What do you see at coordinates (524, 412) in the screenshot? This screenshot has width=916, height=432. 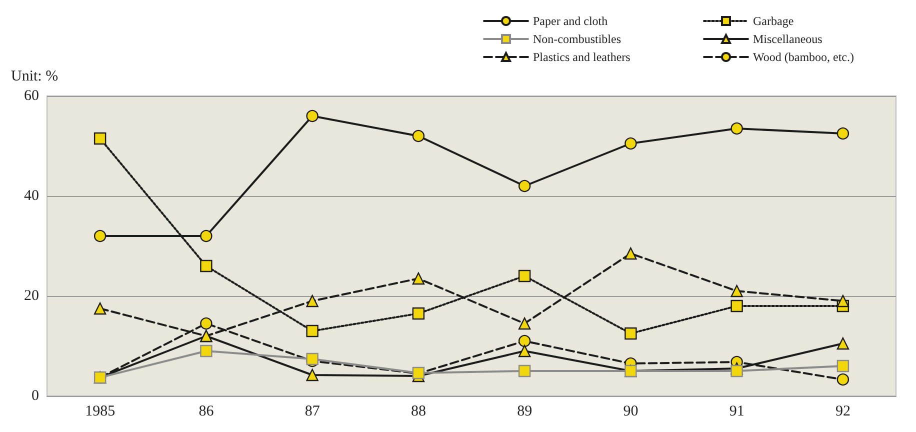 I see `x-tick-label: 89` at bounding box center [524, 412].